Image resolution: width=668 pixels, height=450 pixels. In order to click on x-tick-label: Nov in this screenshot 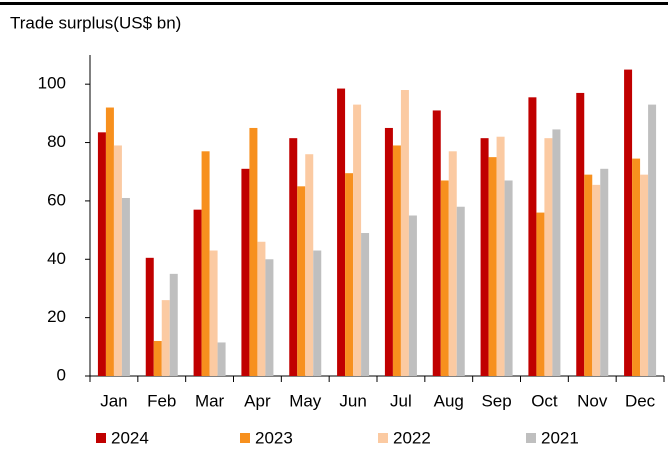, I will do `click(592, 400)`.